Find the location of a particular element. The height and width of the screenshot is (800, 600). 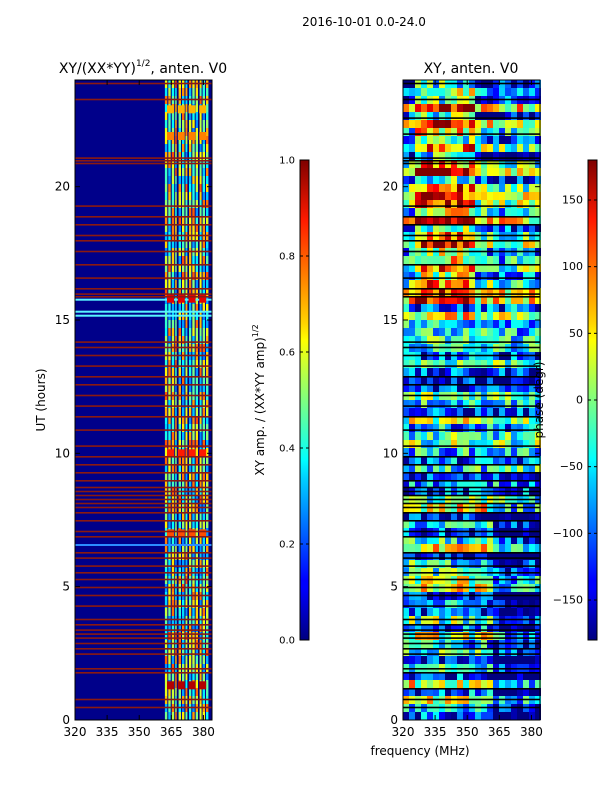

right-panel-title: XY, anten. V0 is located at coordinates (471, 69).